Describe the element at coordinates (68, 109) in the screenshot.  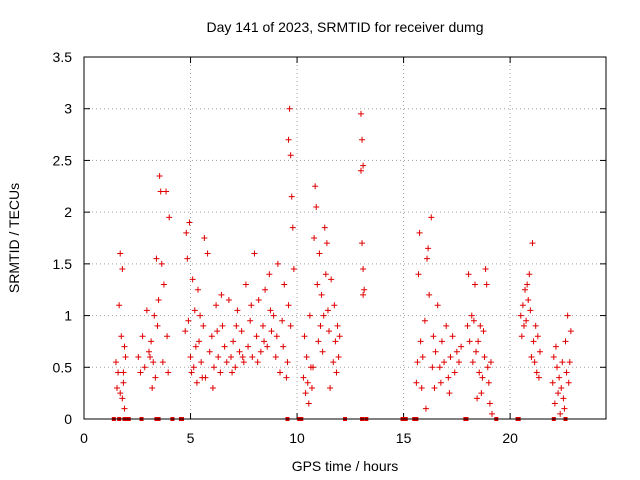
I see `y-tick-label: 3` at that location.